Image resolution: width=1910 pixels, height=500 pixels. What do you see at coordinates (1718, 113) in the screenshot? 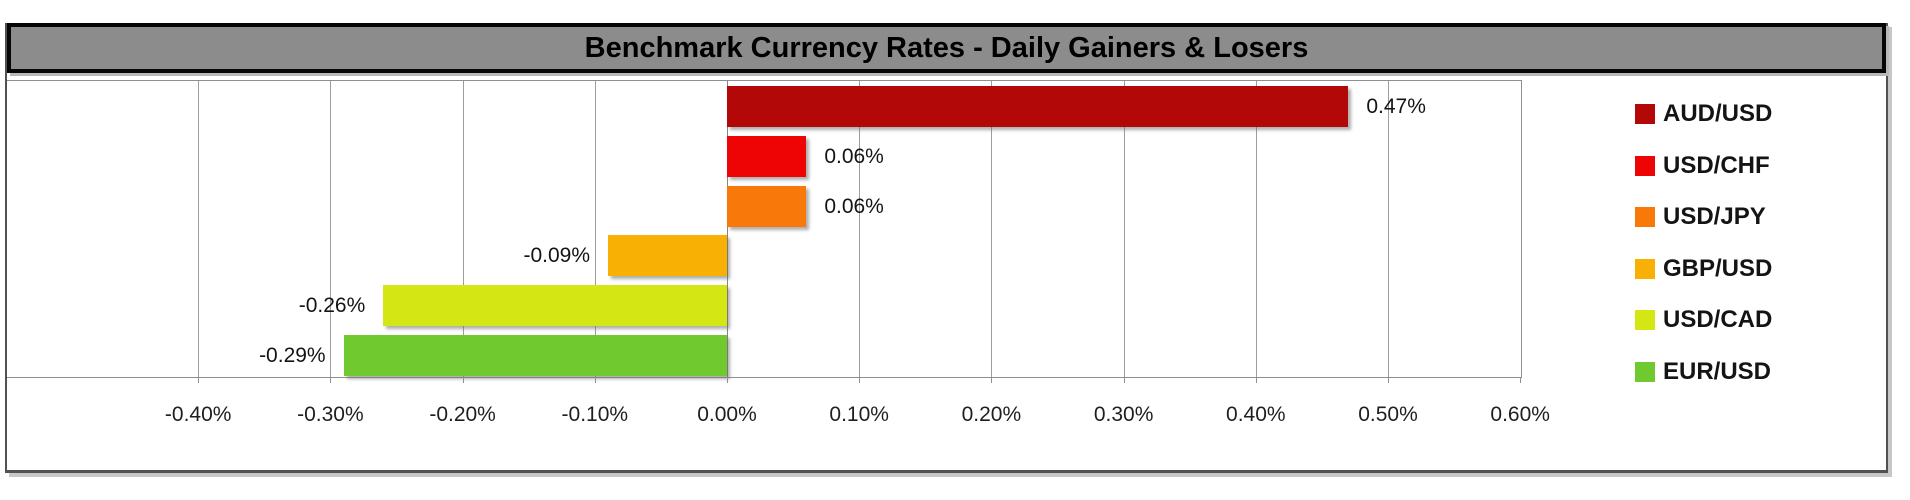
I see `legend-label: AUD/USD` at bounding box center [1718, 113].